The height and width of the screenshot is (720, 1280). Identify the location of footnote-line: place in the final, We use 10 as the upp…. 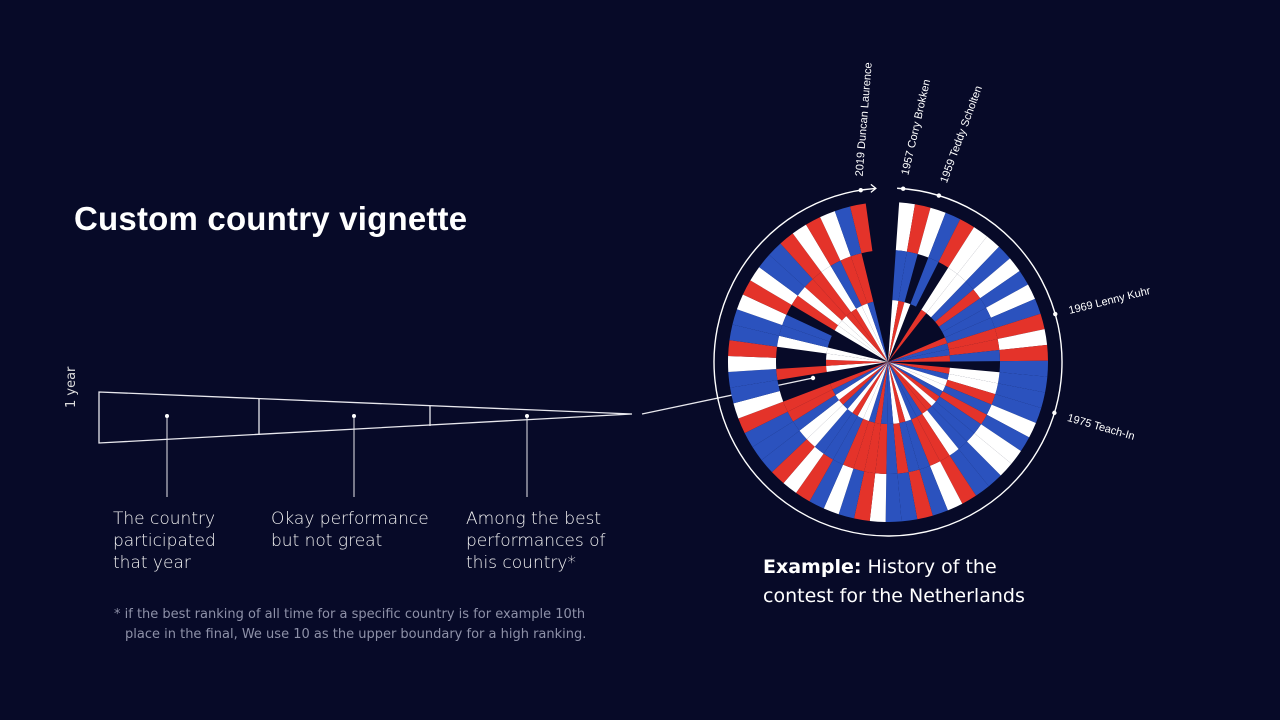
(356, 634).